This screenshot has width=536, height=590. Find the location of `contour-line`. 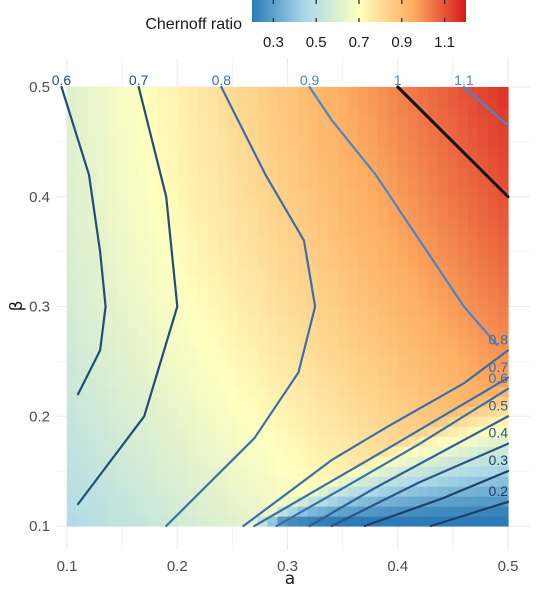

contour-line is located at coordinates (392, 457).